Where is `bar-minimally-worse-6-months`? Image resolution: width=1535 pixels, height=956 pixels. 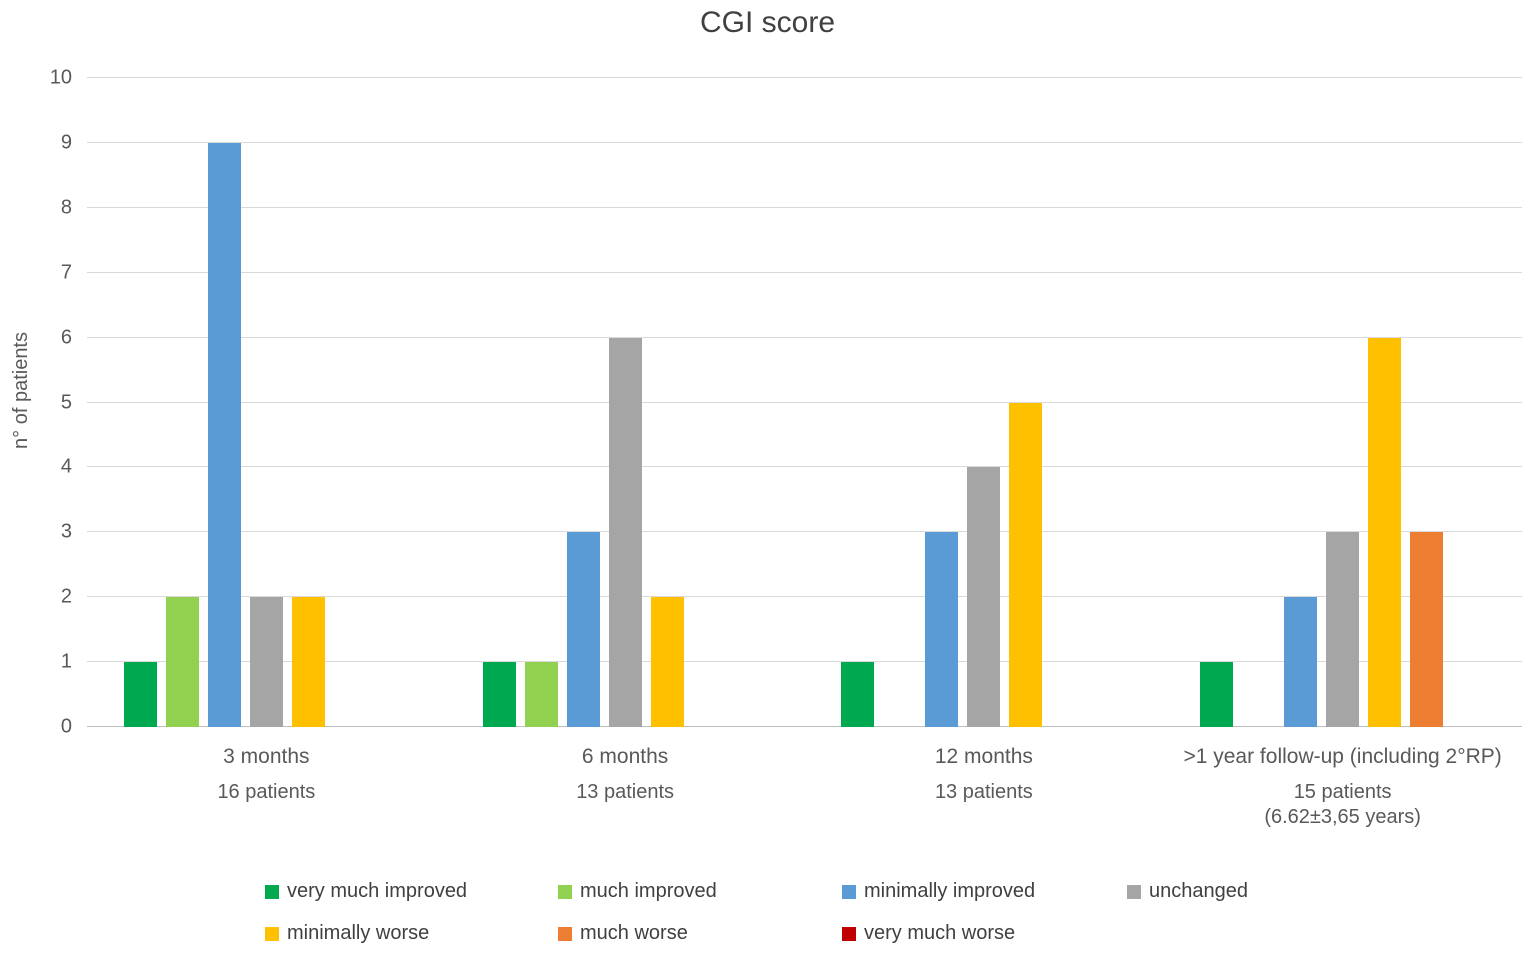
bar-minimally-worse-6-months is located at coordinates (667, 662).